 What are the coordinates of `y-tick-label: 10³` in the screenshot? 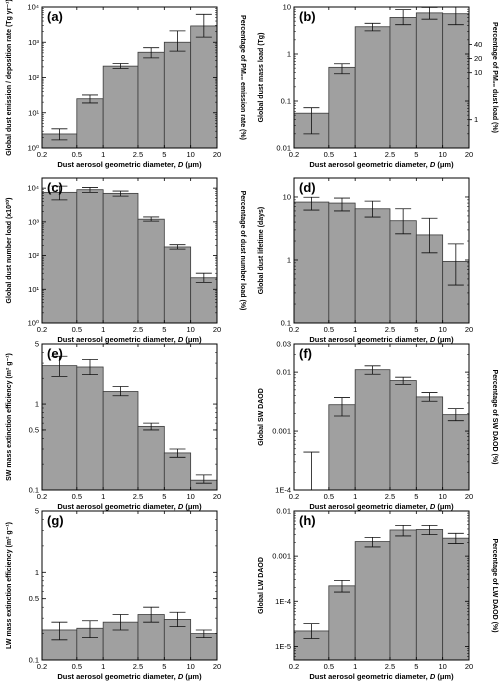 It's located at (33, 221).